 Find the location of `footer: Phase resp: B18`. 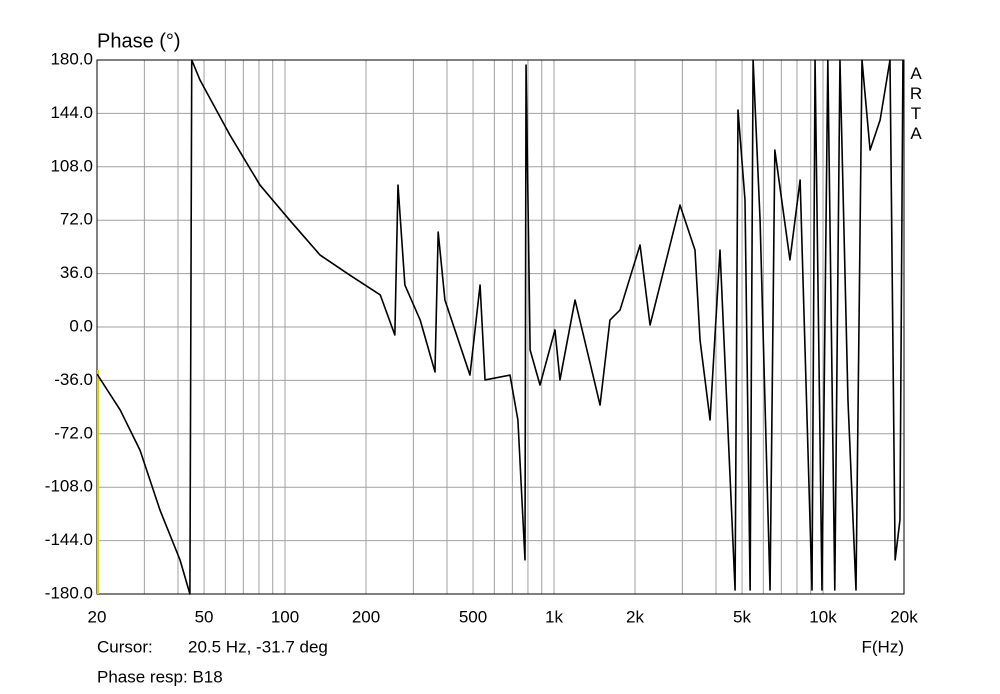

footer: Phase resp: B18 is located at coordinates (160, 676).